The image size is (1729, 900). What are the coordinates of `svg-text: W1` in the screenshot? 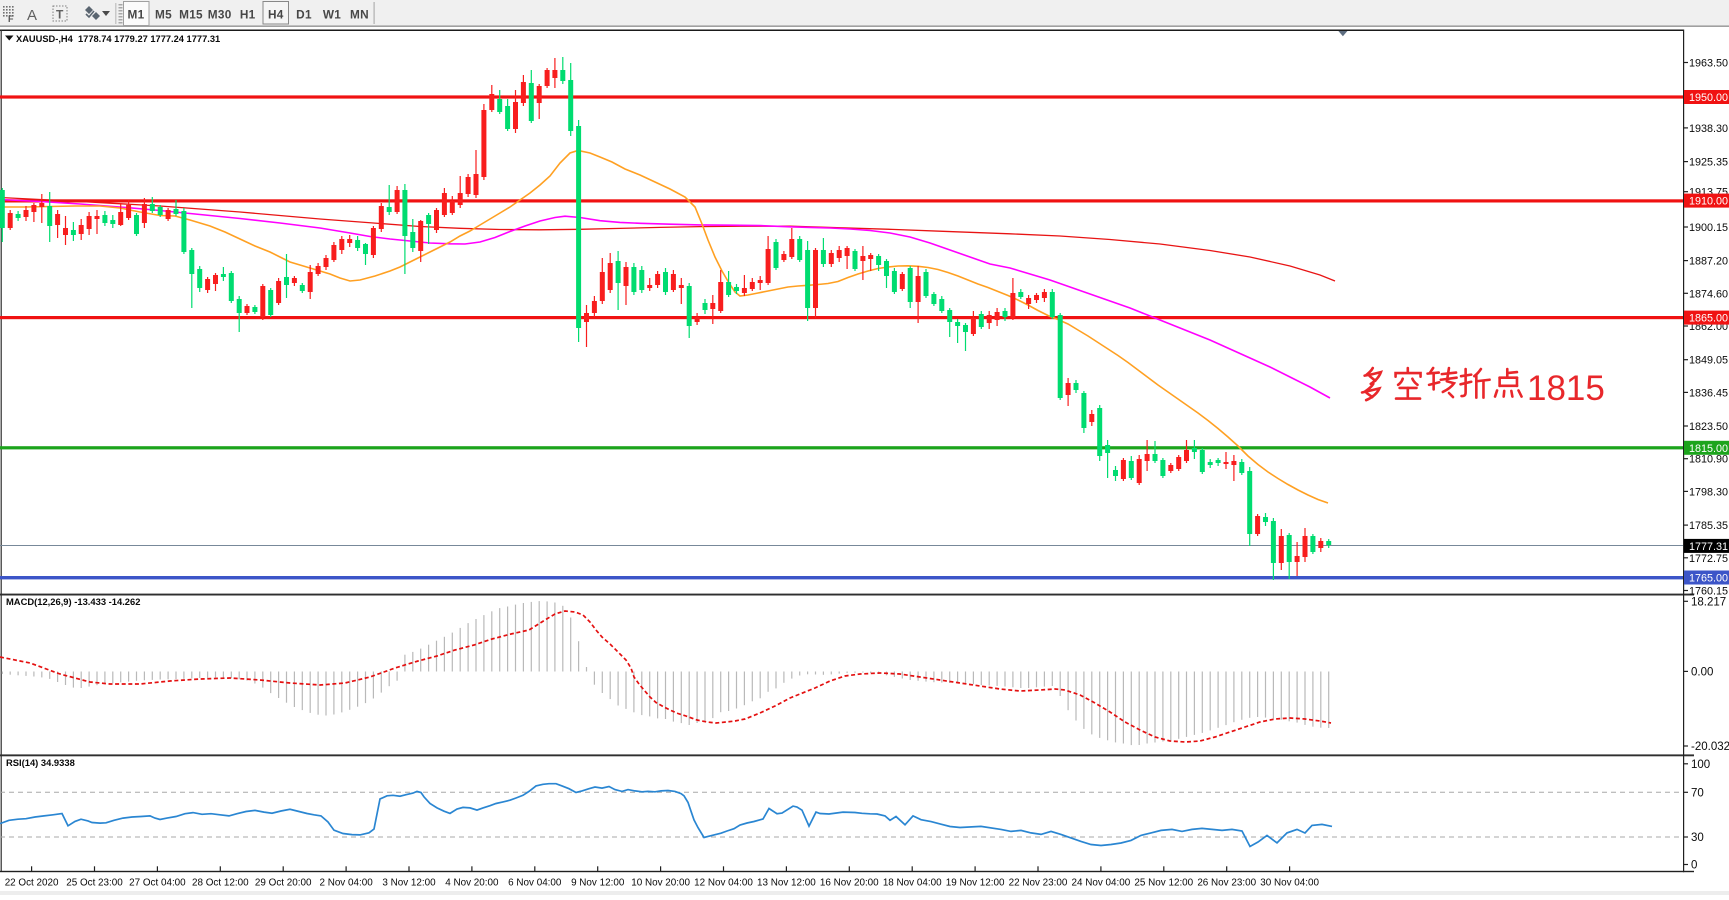 It's located at (332, 15).